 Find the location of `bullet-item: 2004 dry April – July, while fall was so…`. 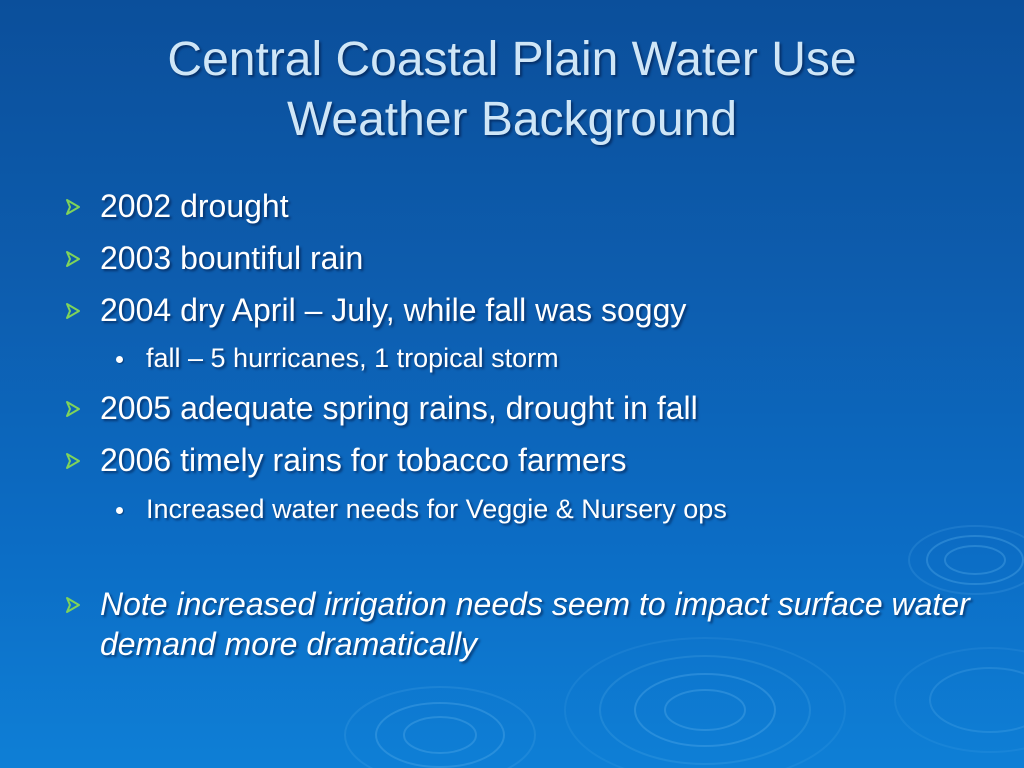

bullet-item: 2004 dry April – July, while fall was so… is located at coordinates (376, 310).